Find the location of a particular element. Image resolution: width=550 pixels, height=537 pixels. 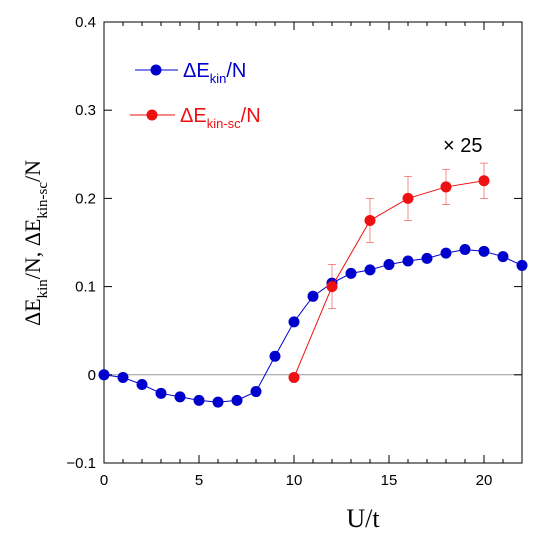

y-axis-label-part: /N, ΔE is located at coordinates (32, 249).